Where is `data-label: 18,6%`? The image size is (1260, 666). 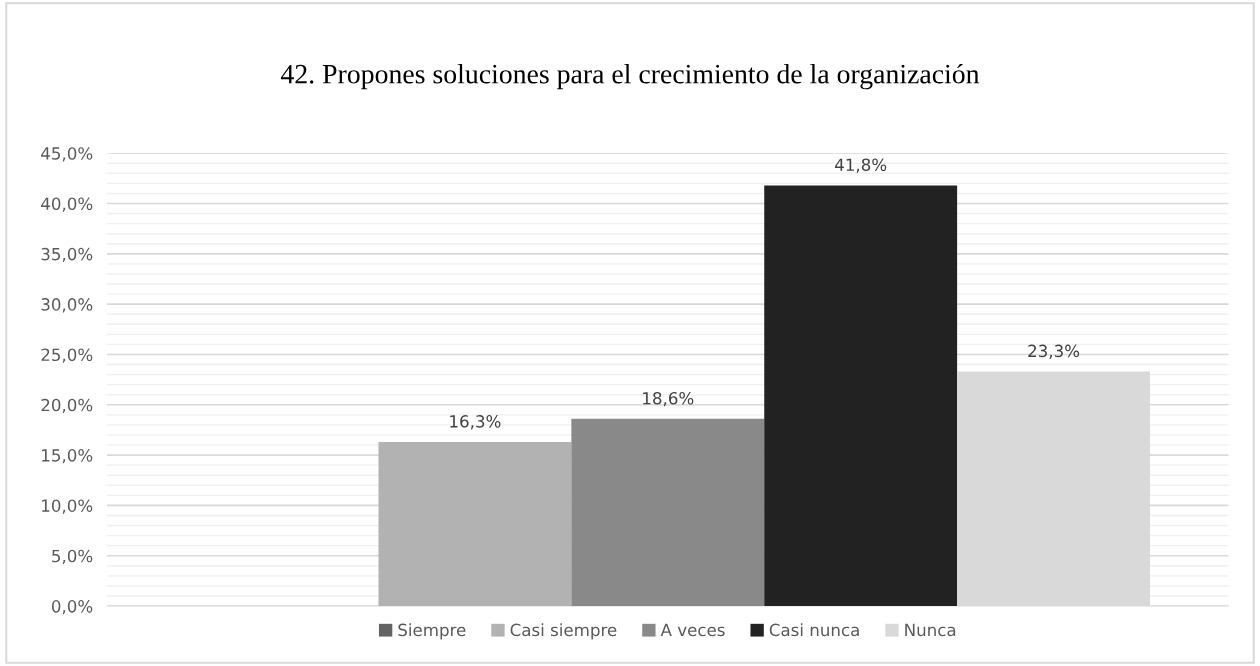 data-label: 18,6% is located at coordinates (668, 399).